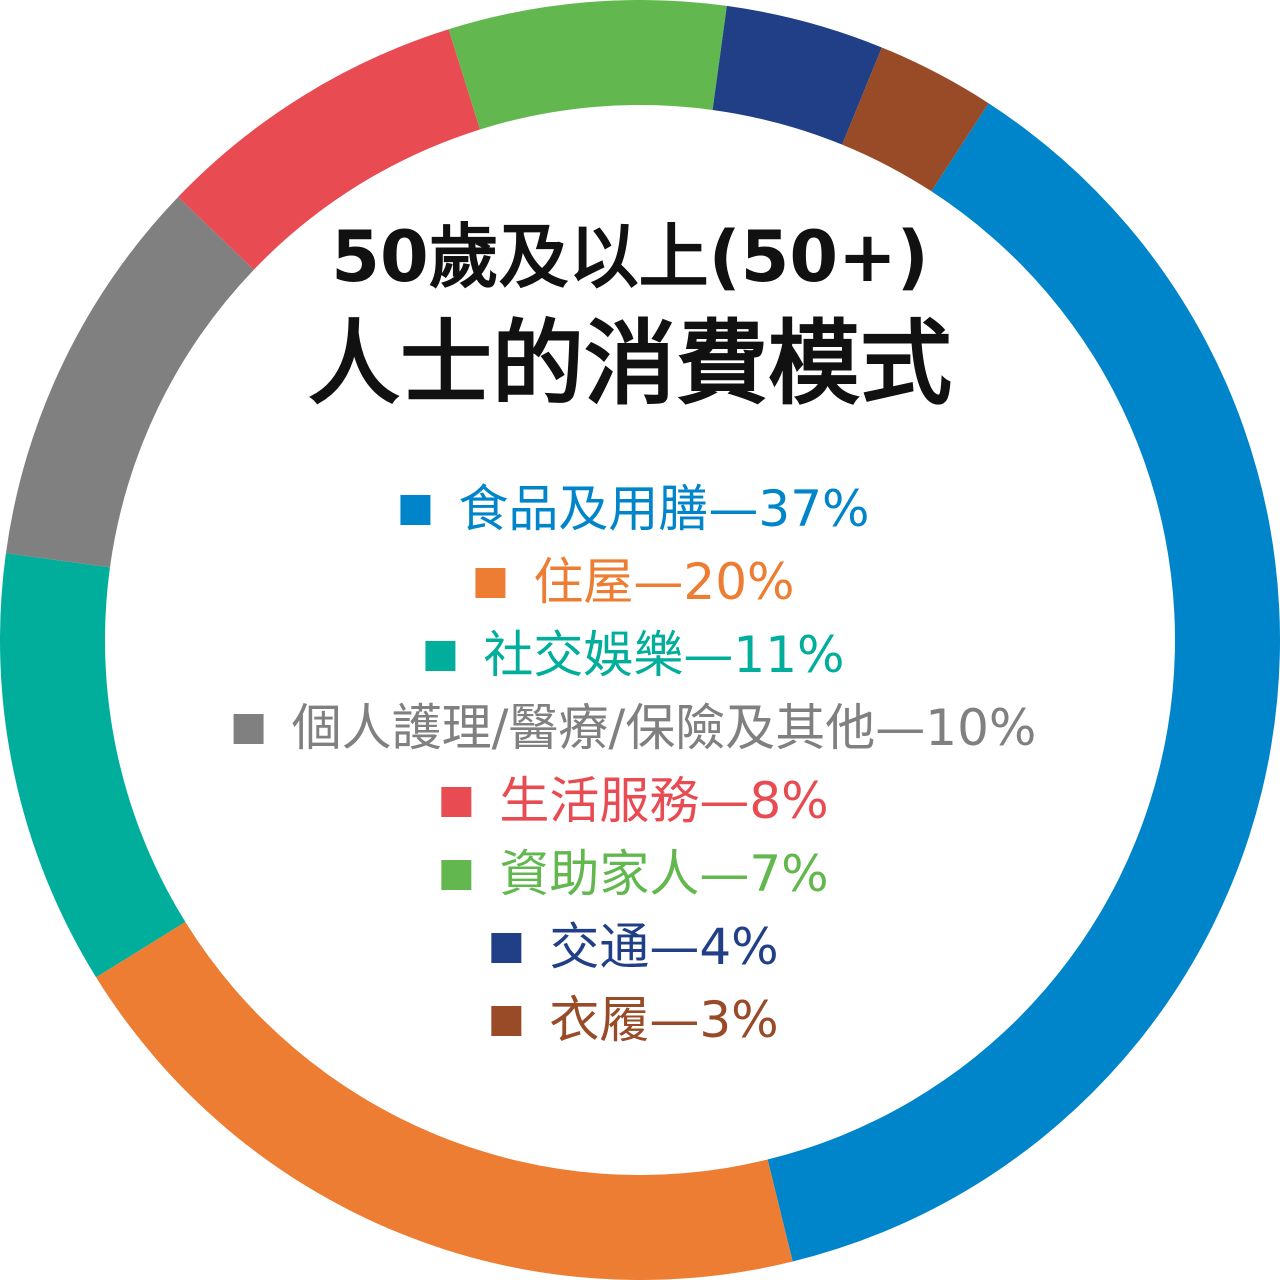  I want to click on legend-entry: 資助家人—7%, so click(663, 874).